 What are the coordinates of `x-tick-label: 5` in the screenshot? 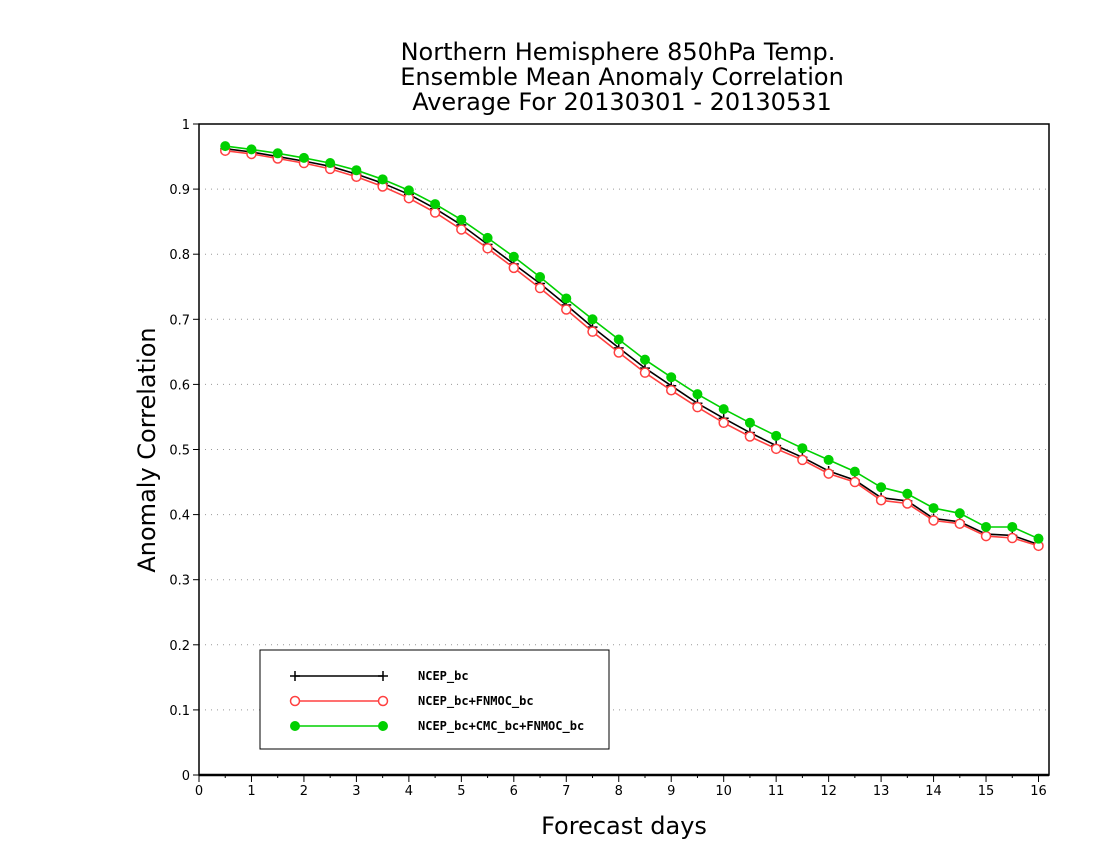 It's located at (461, 791).